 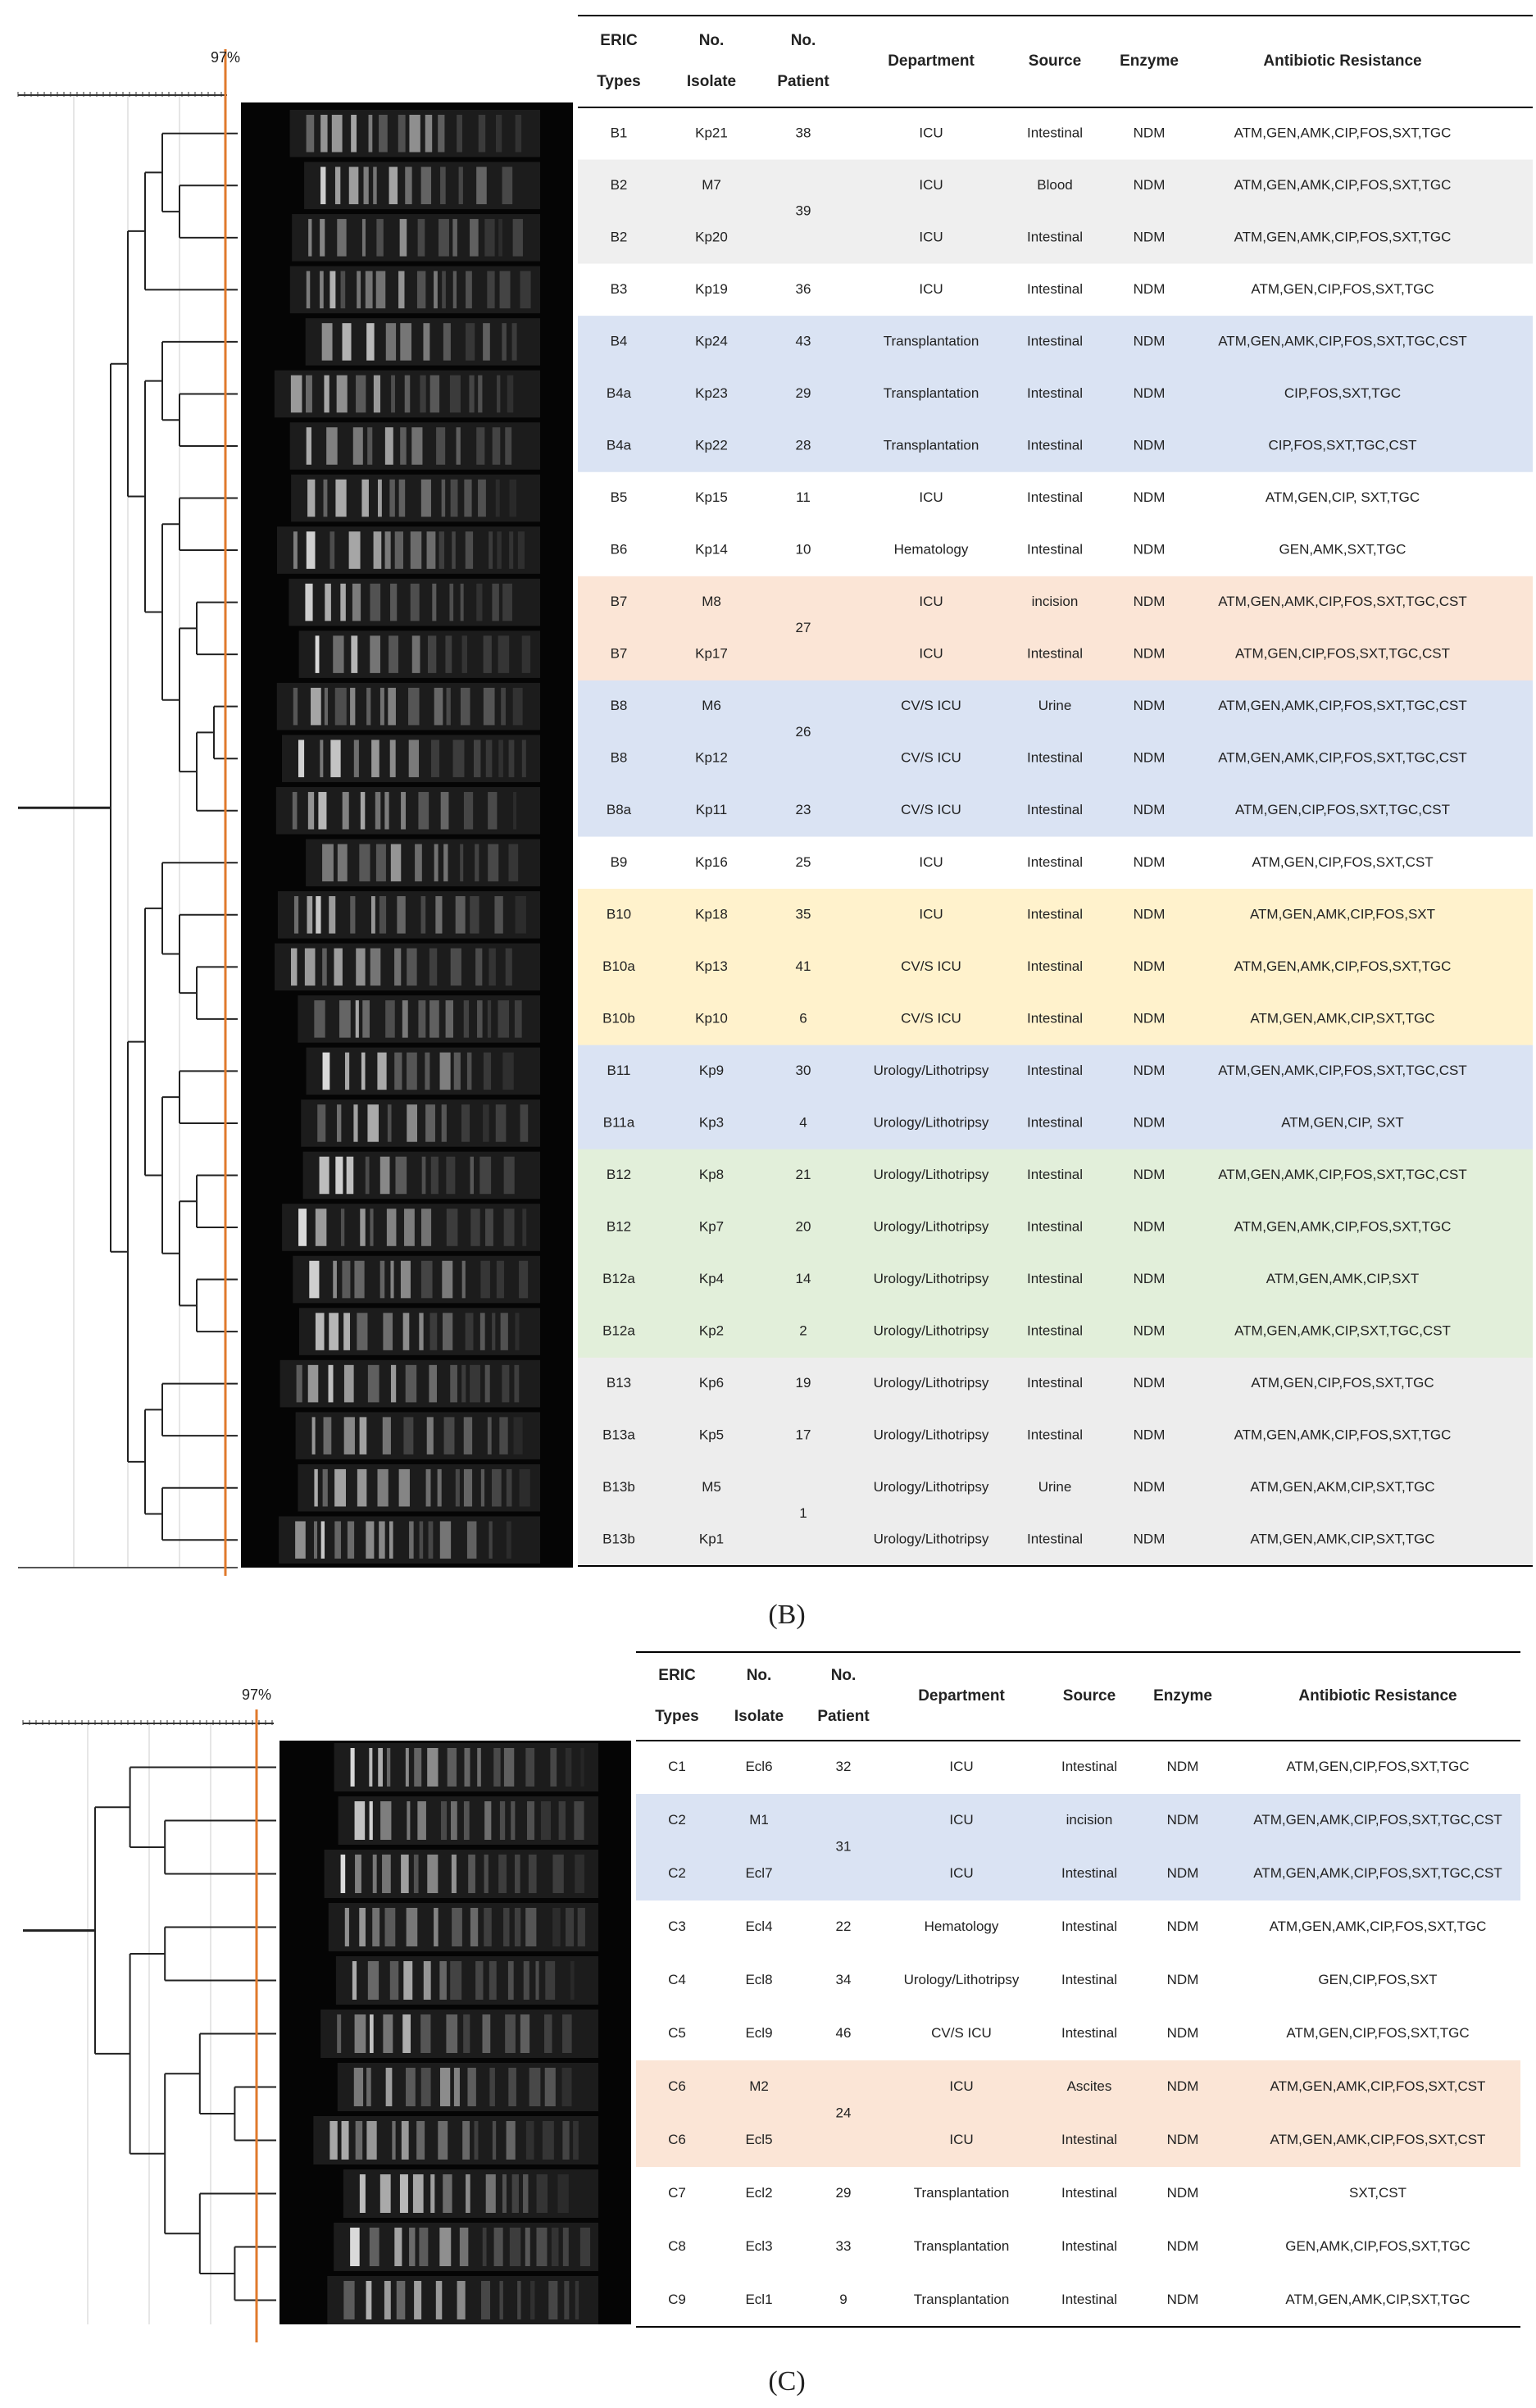 What do you see at coordinates (619, 1122) in the screenshot?
I see `table-cell: B11a` at bounding box center [619, 1122].